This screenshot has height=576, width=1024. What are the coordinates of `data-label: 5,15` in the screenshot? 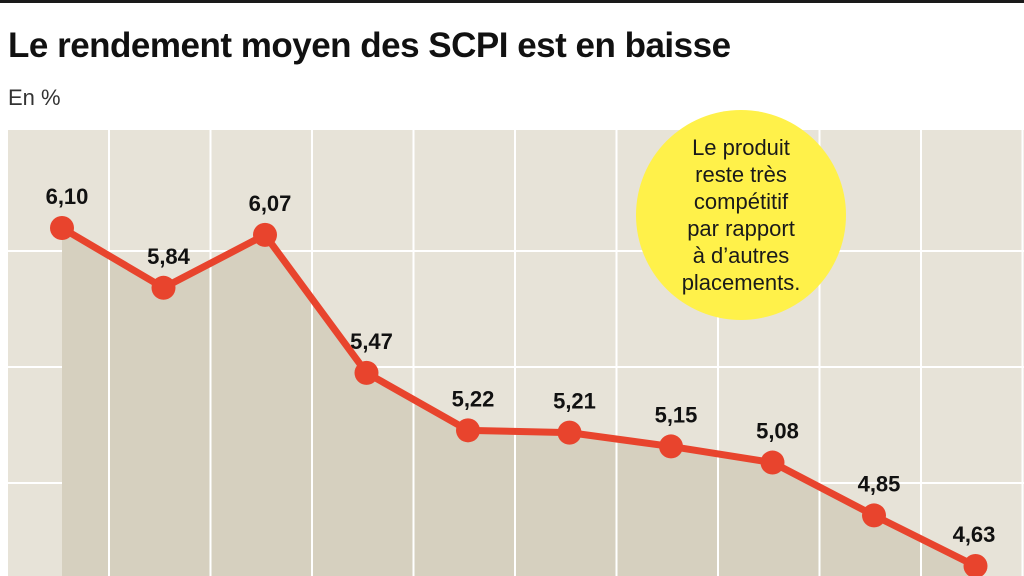 It's located at (676, 414).